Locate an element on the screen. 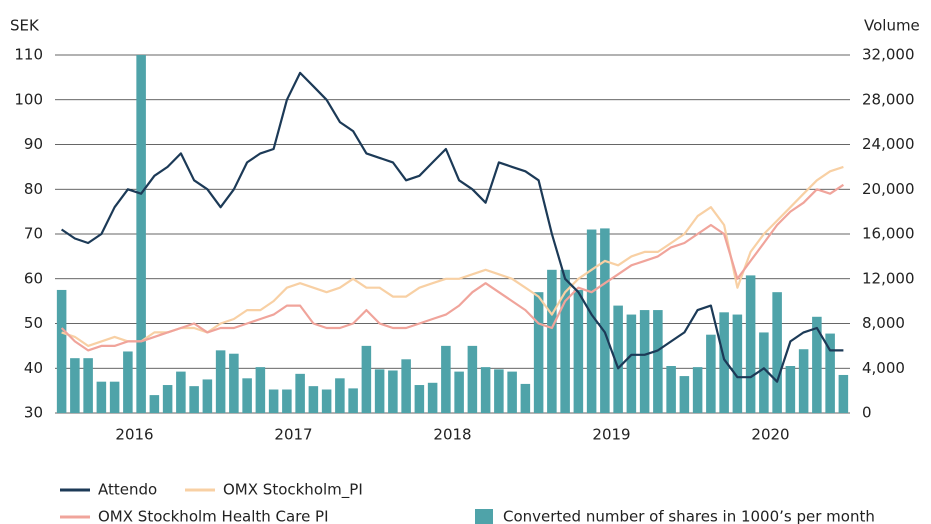 This screenshot has height=524, width=931. y2-tick-label: 0 is located at coordinates (867, 413).